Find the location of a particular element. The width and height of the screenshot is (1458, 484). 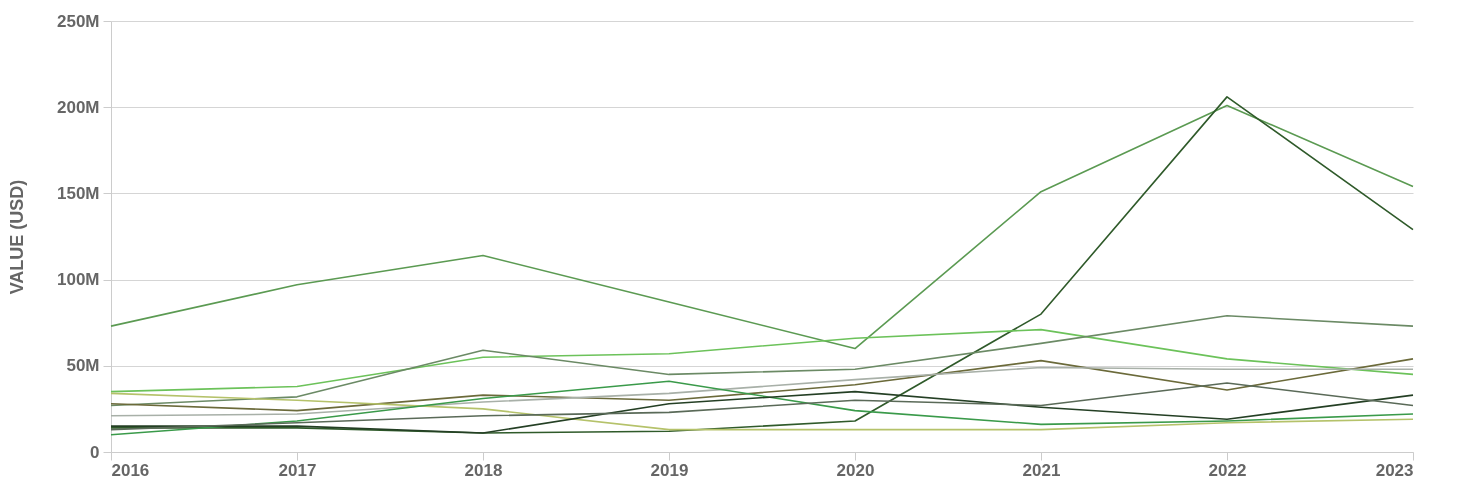

x-tick-label: 2016 is located at coordinates (130, 470).